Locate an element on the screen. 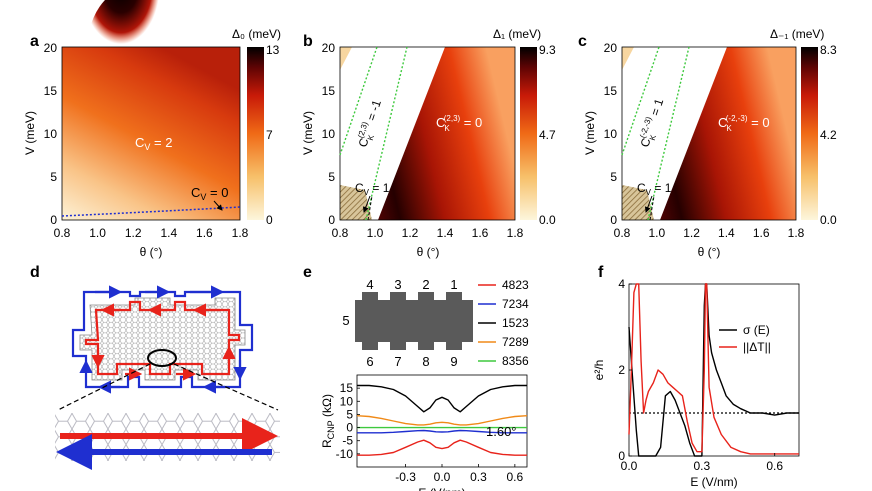 Image resolution: width=872 pixels, height=491 pixels. legend-label: 1523 is located at coordinates (515, 323).